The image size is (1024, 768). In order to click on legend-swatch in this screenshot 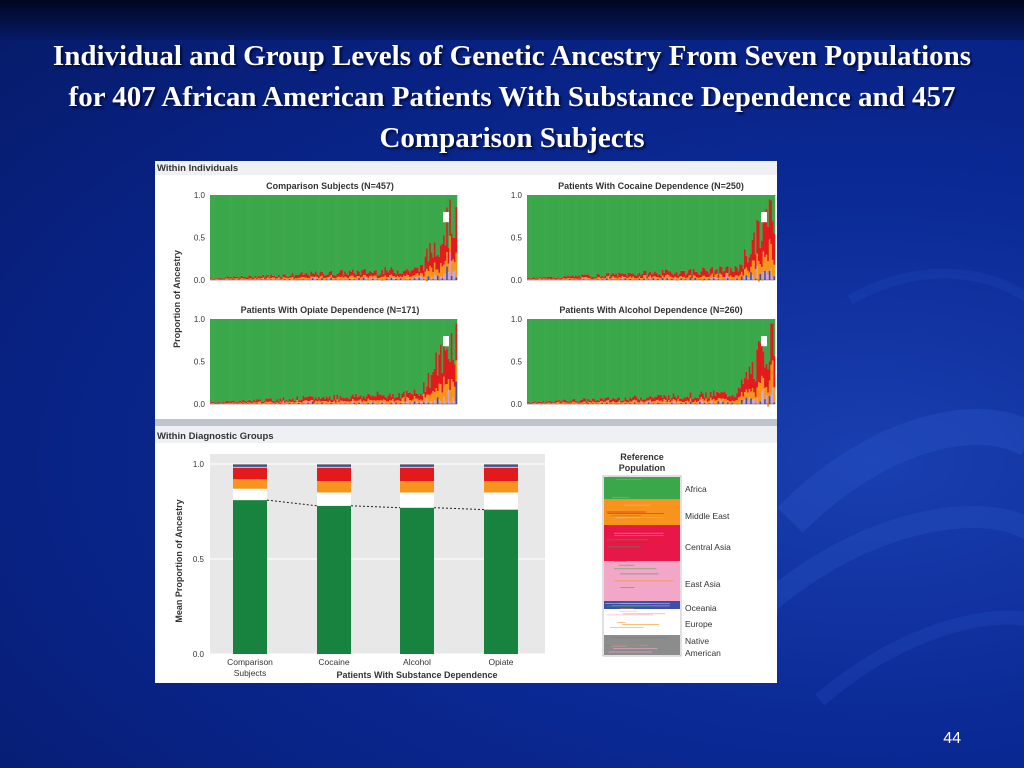, I will do `click(642, 622)`.